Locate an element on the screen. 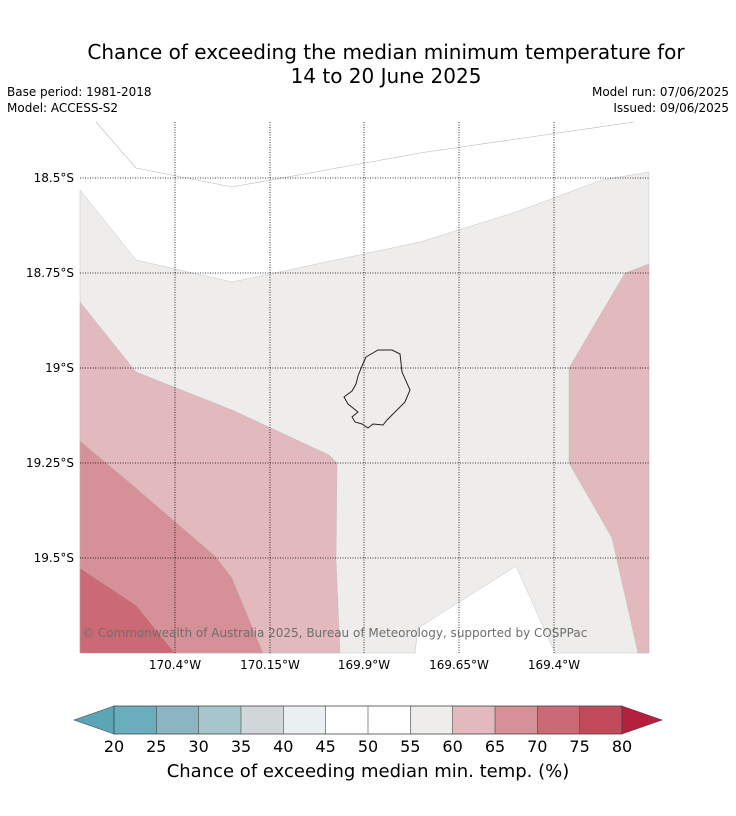  colorbar-tick-75: 75 is located at coordinates (579, 746).